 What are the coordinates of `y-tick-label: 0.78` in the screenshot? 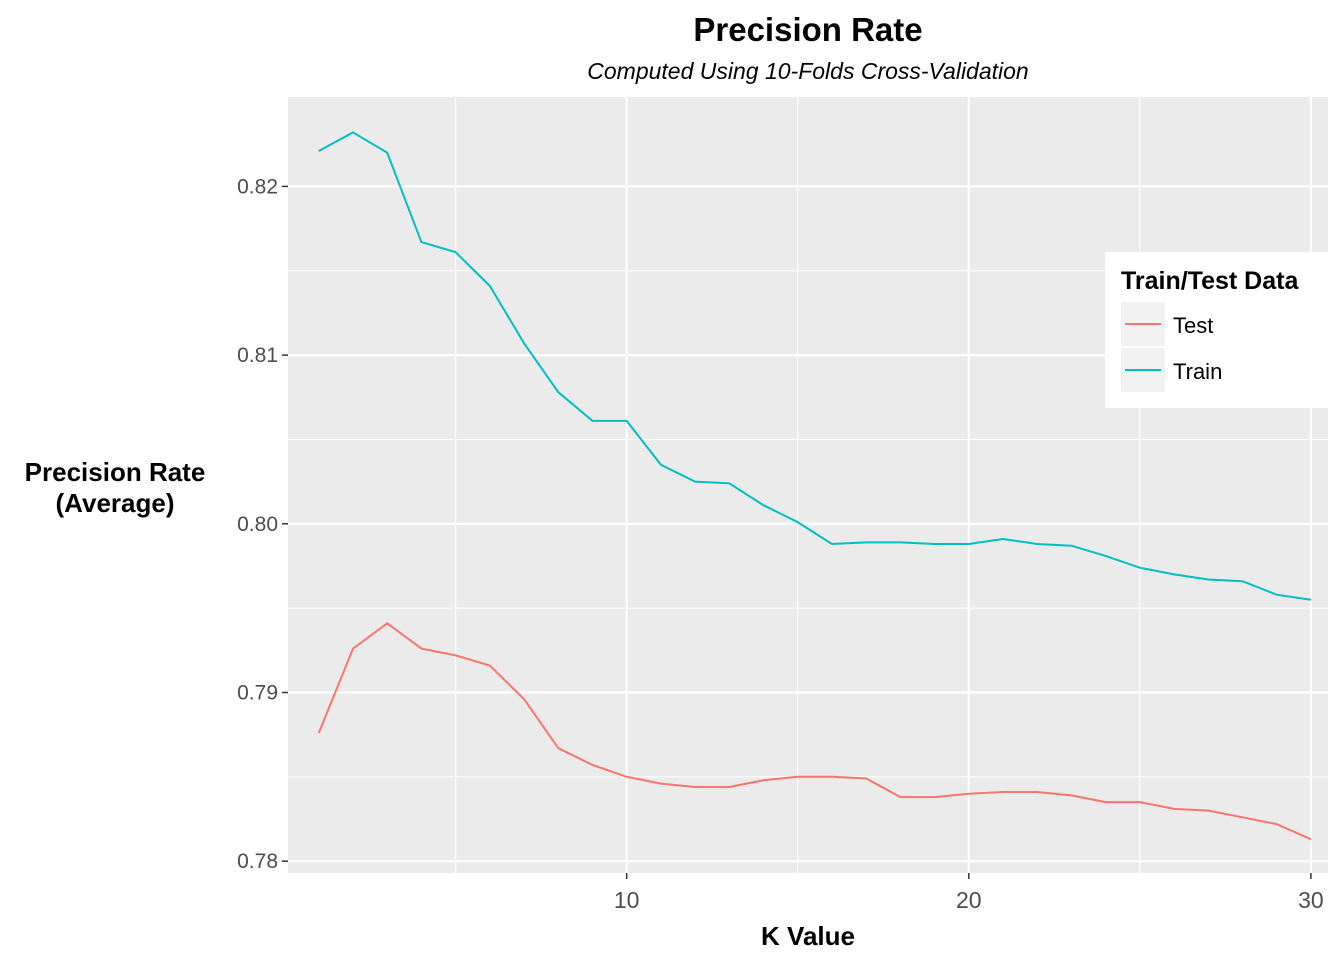 It's located at (257, 861).